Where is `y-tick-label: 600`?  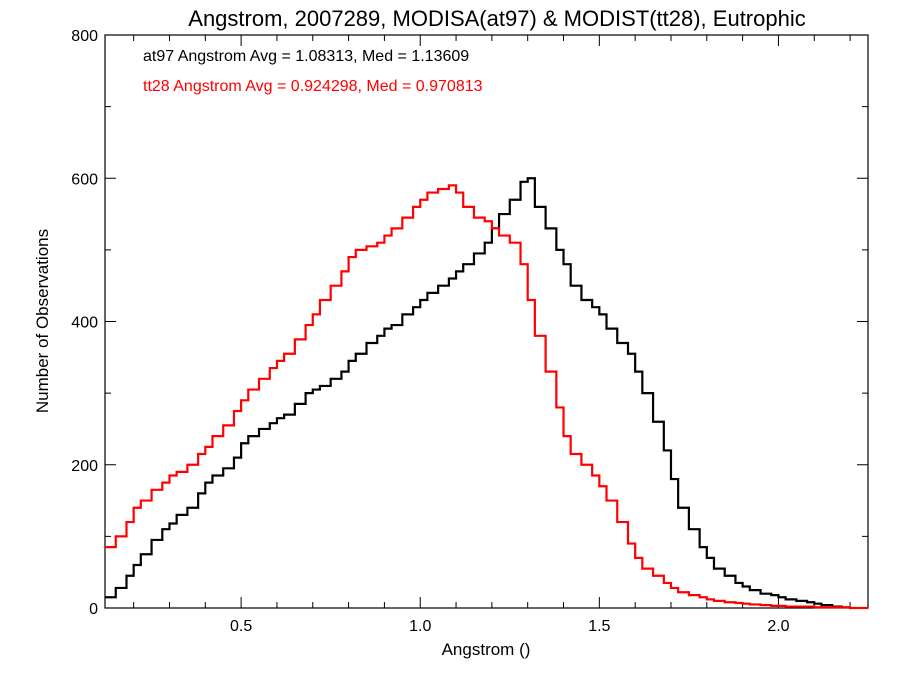 y-tick-label: 600 is located at coordinates (84, 179).